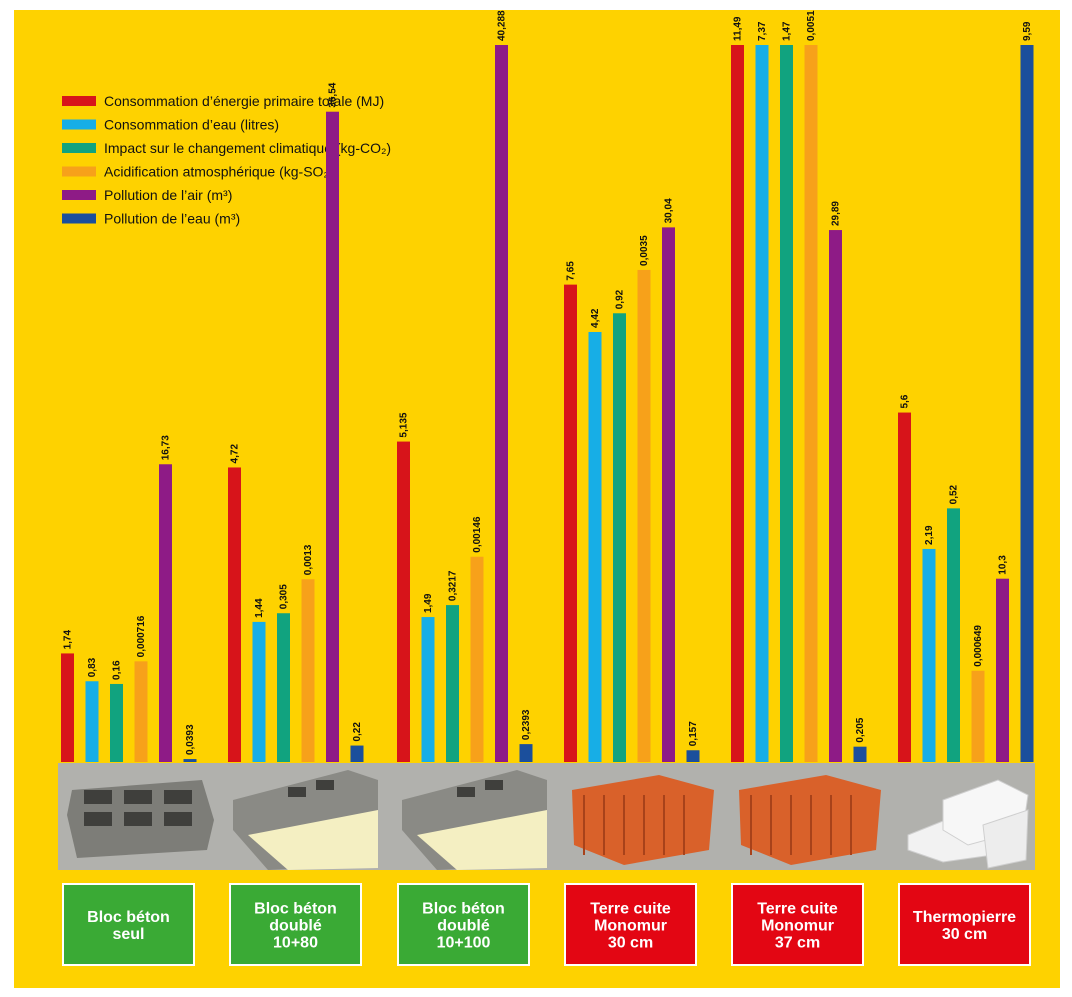 This screenshot has height=997, width=1072. I want to click on aerated-block-shape, so click(1005, 839).